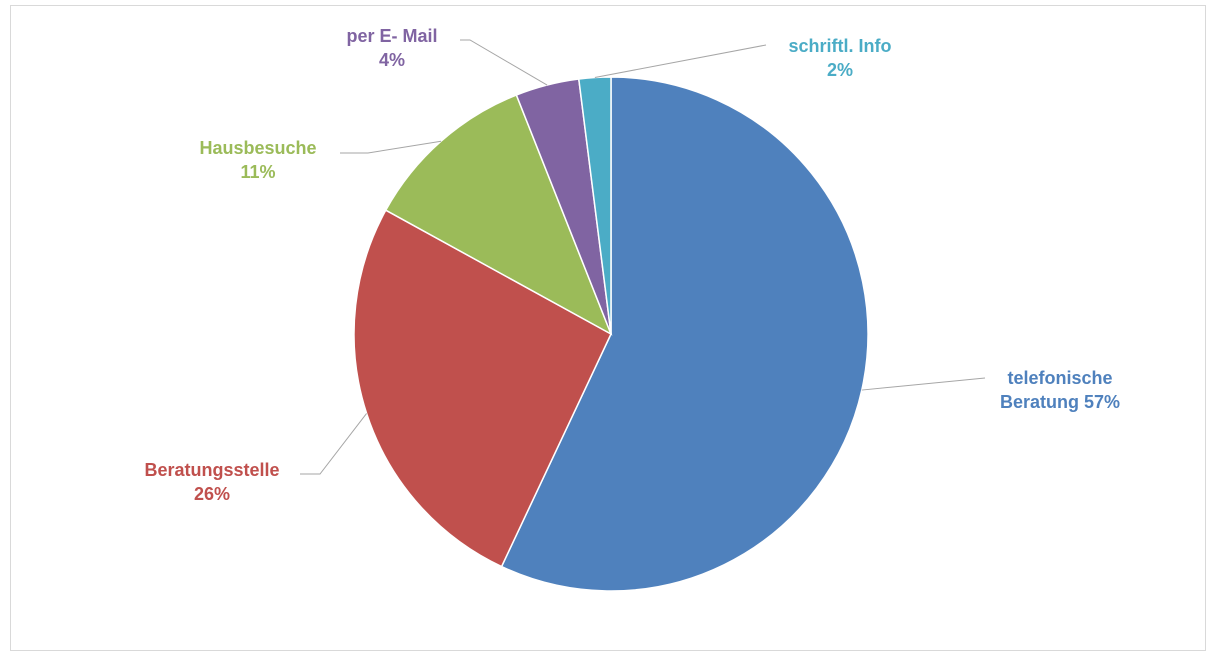  I want to click on slice-label: Hausbesuche 11%, so click(258, 160).